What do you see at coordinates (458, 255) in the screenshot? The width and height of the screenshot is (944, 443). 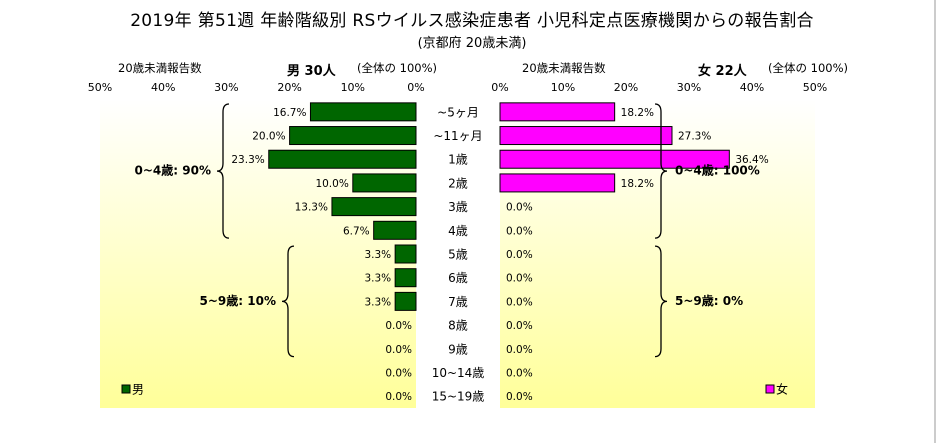 I see `age-category-label: 5歳` at bounding box center [458, 255].